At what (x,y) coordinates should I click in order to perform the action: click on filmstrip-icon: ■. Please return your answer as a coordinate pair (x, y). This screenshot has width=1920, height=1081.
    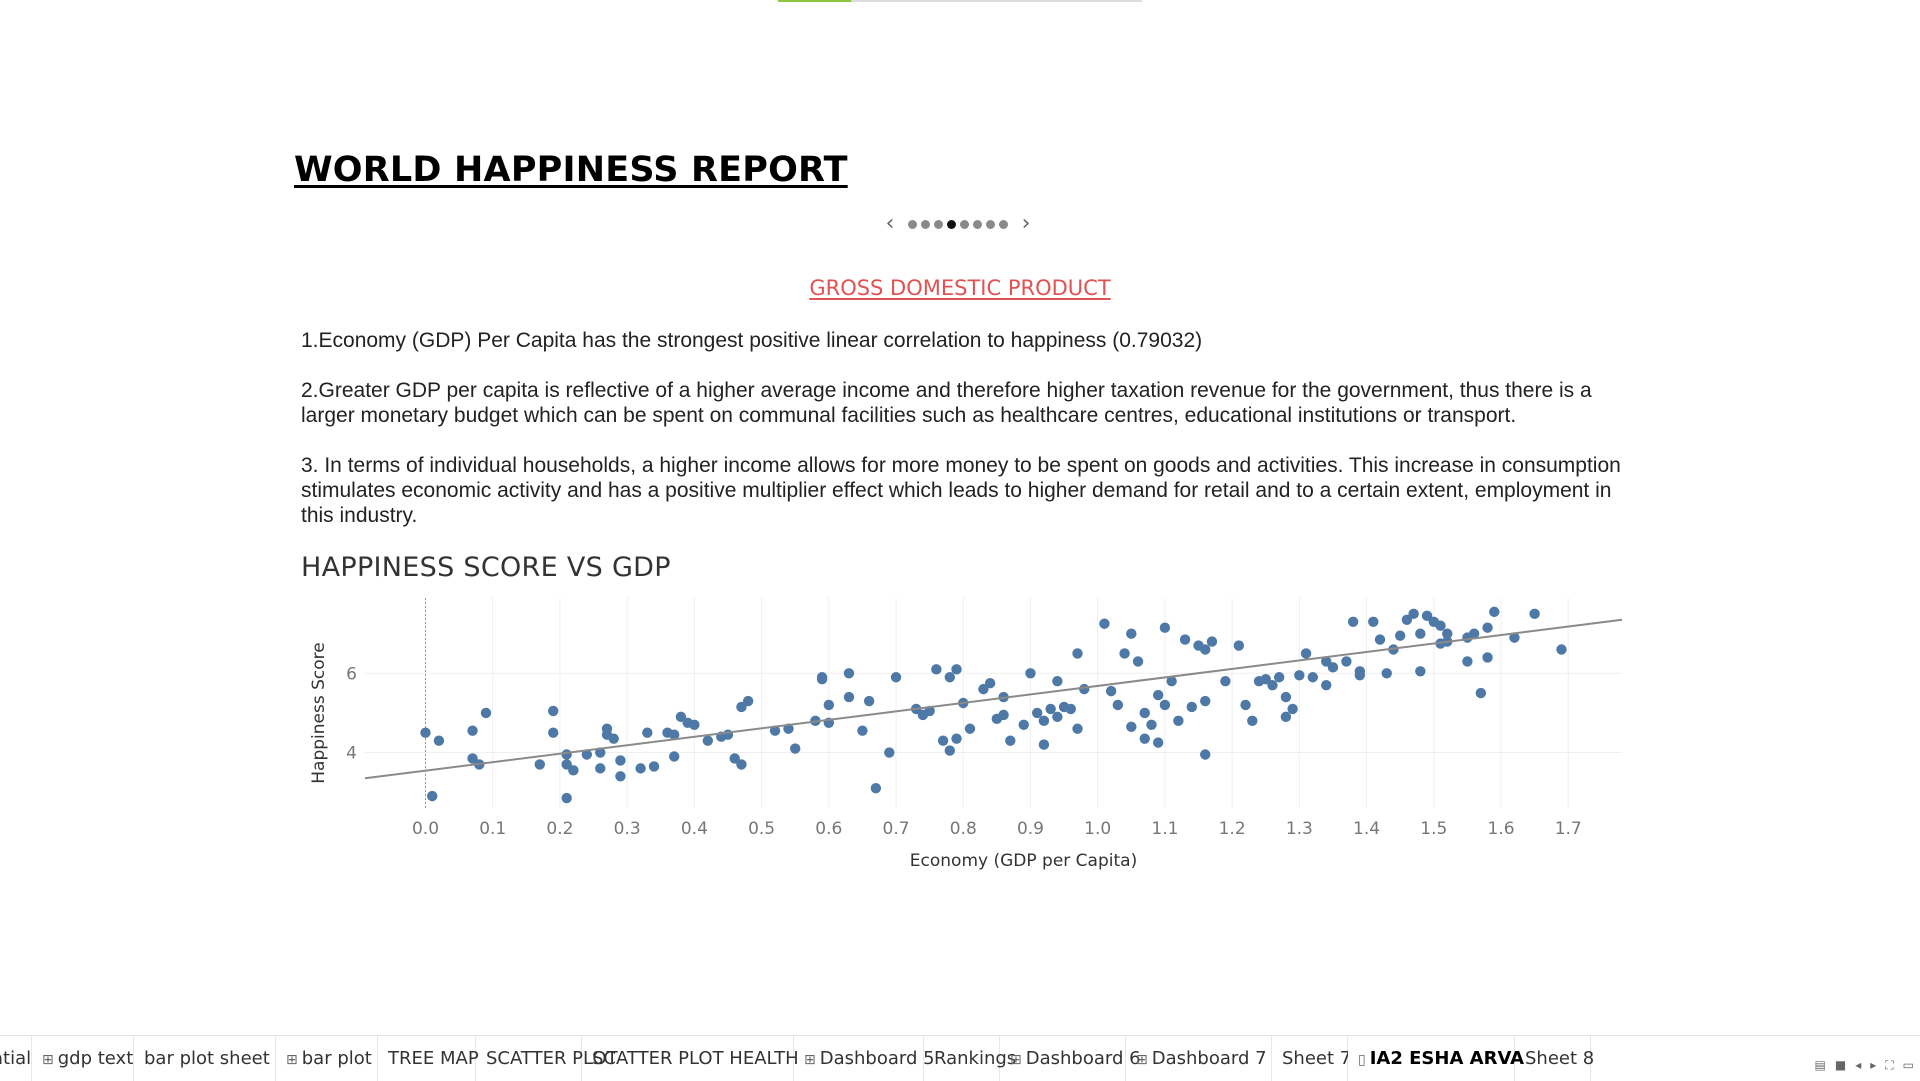
    Looking at the image, I should click on (1840, 1065).